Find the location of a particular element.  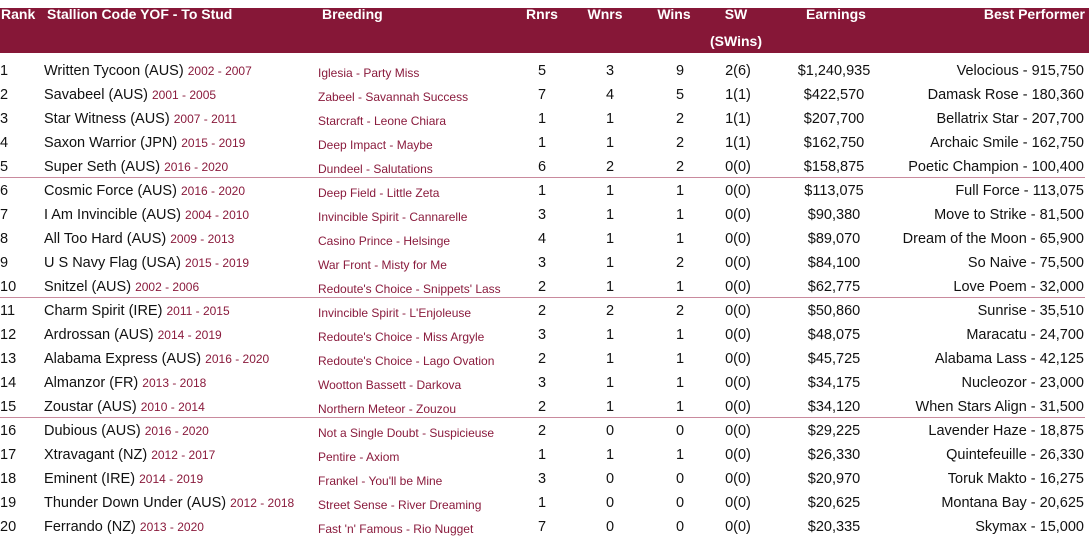

stallion-cell: Charm Spirit (IRE) 2011 - 2015 is located at coordinates (137, 311).